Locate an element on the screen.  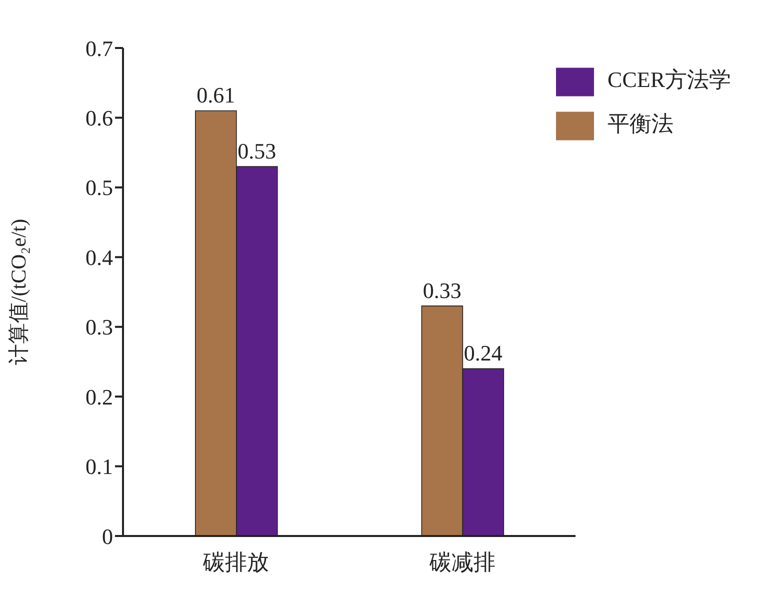
y-tick-label: 0.2 is located at coordinates (99, 397).